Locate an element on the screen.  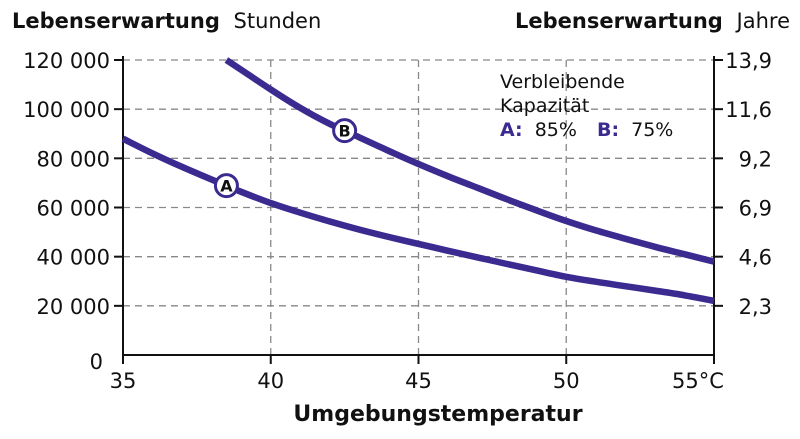
right-axis-title-unit: Jahre is located at coordinates (762, 21).